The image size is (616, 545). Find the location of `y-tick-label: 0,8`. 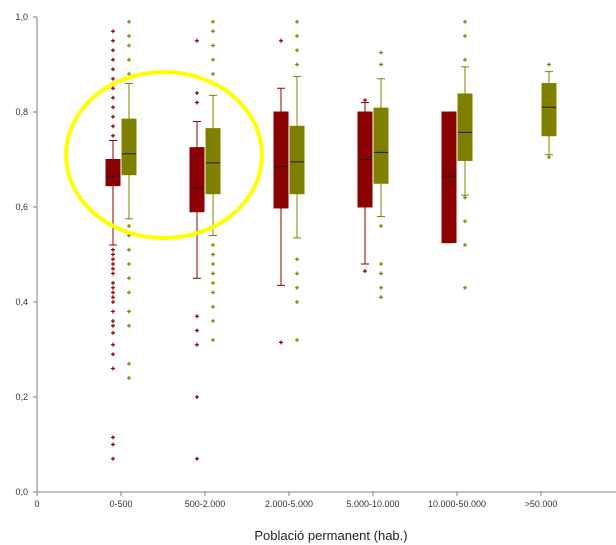

y-tick-label: 0,8 is located at coordinates (21, 112).